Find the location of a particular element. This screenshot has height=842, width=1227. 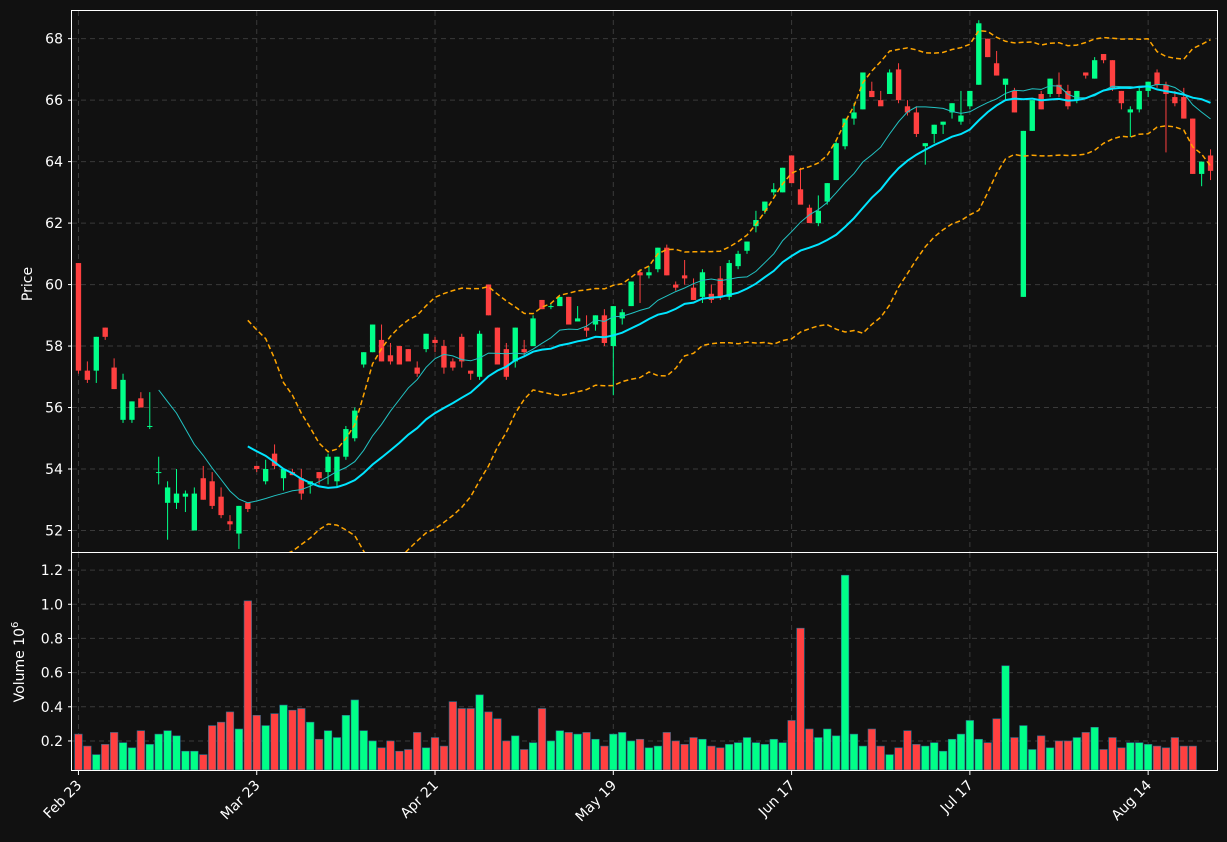

price-axis-label: Price is located at coordinates (28, 284).